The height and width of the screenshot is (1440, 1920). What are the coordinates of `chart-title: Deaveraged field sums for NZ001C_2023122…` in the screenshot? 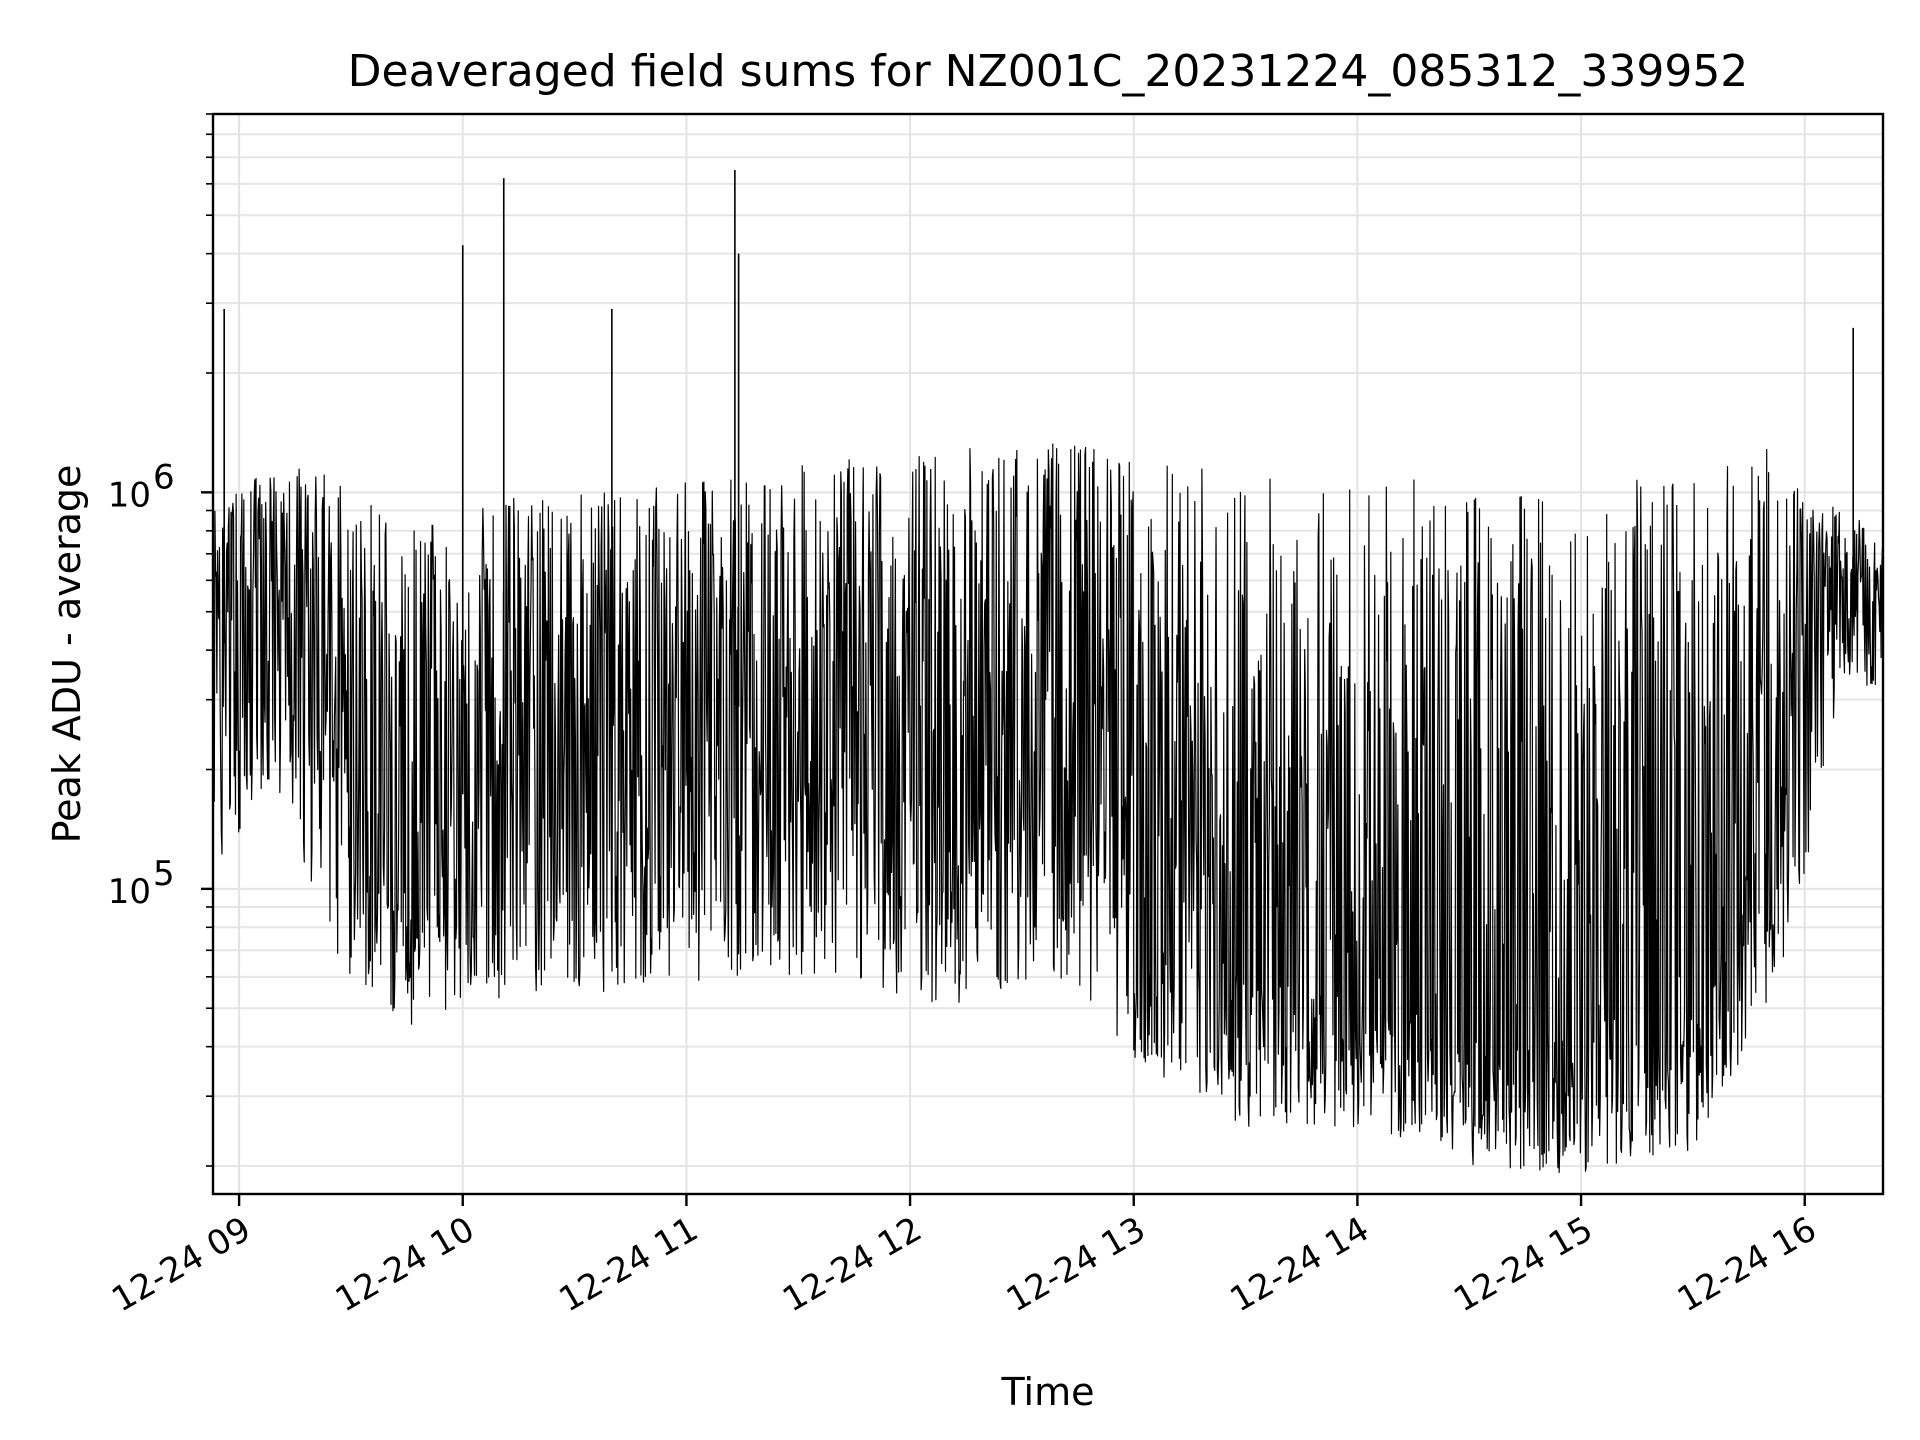 It's located at (1048, 71).